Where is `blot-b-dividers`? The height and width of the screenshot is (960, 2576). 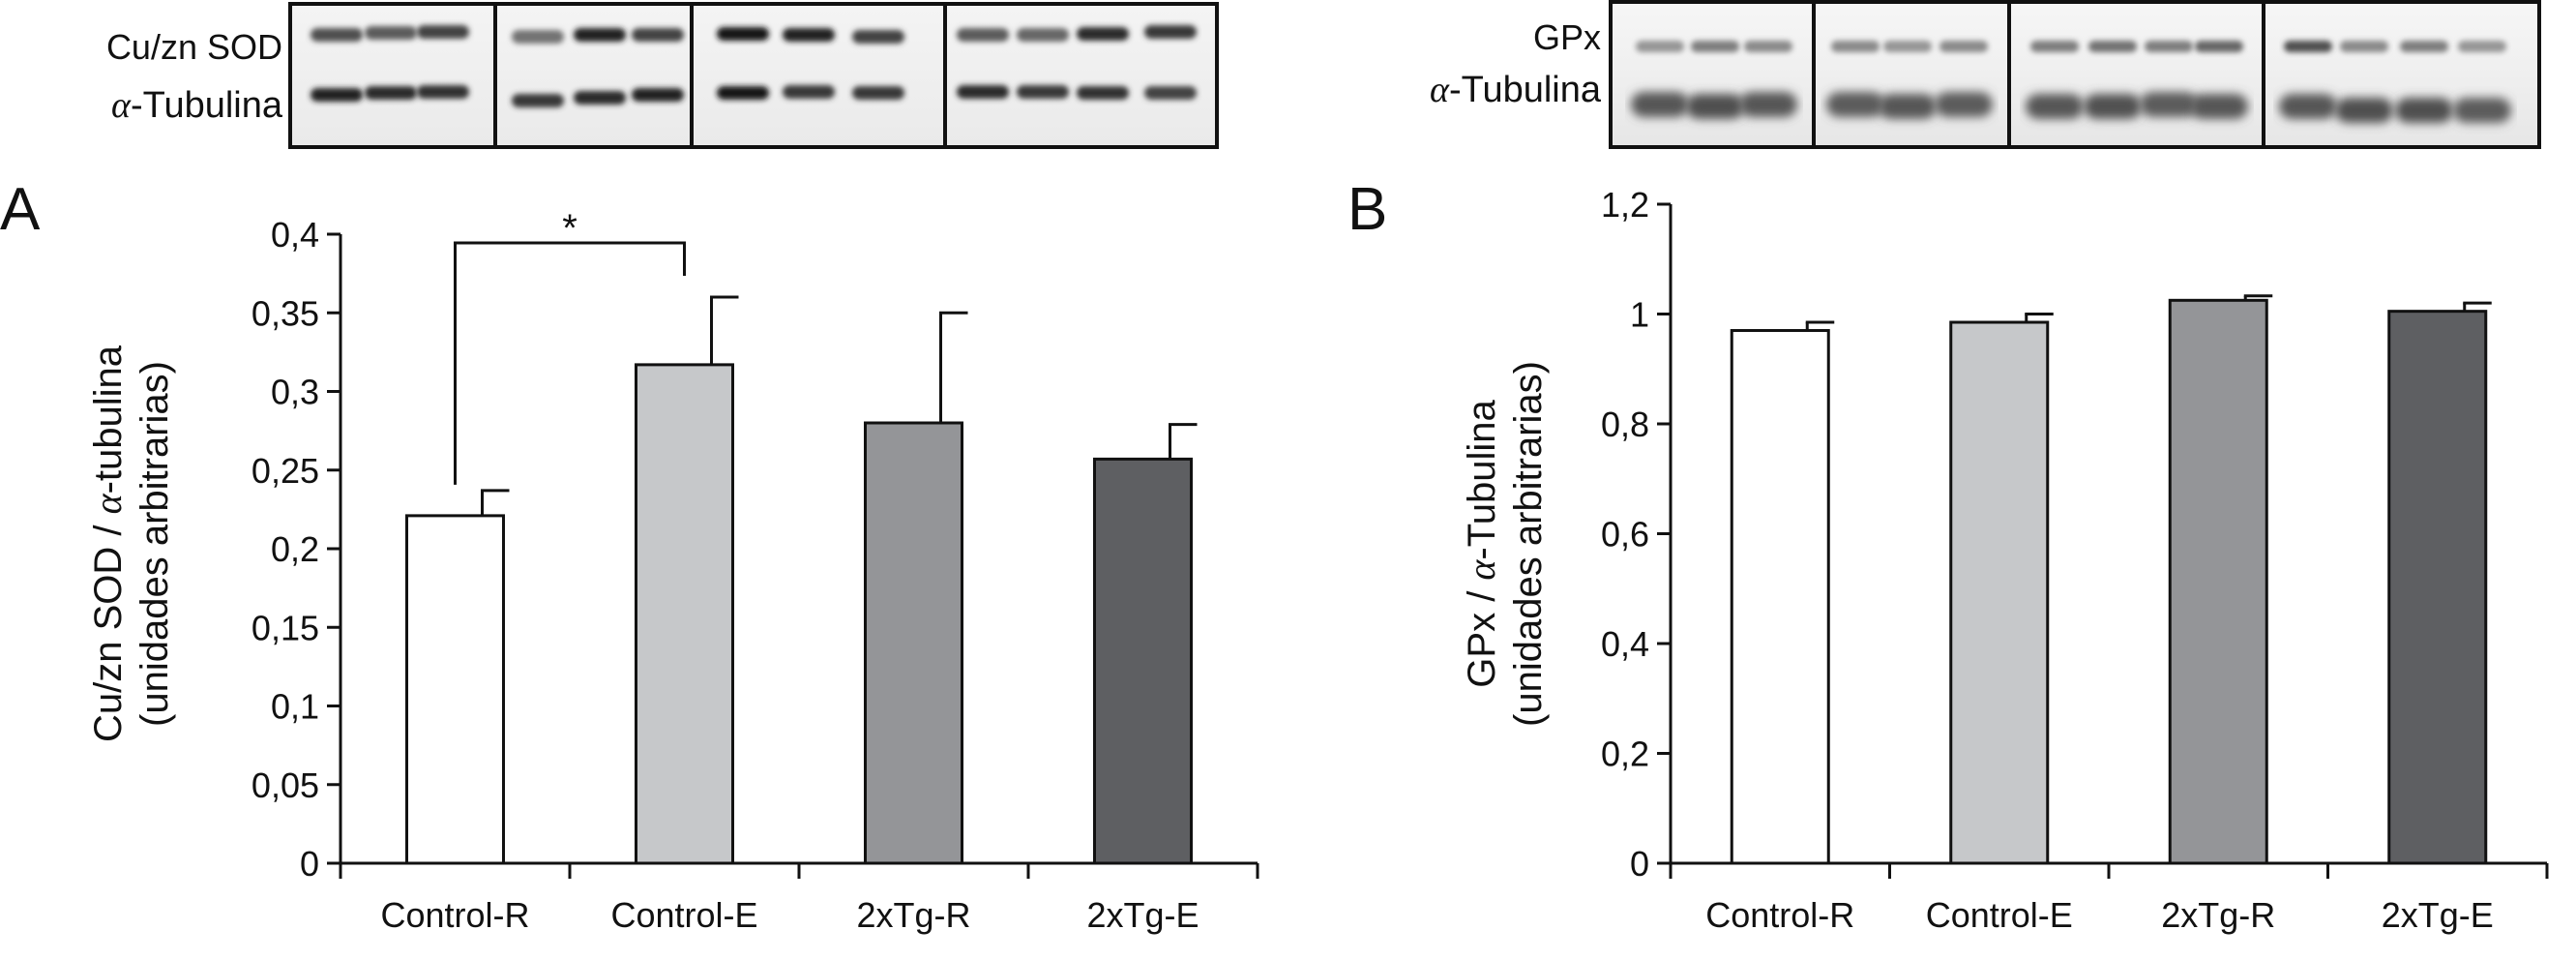 blot-b-dividers is located at coordinates (2039, 74).